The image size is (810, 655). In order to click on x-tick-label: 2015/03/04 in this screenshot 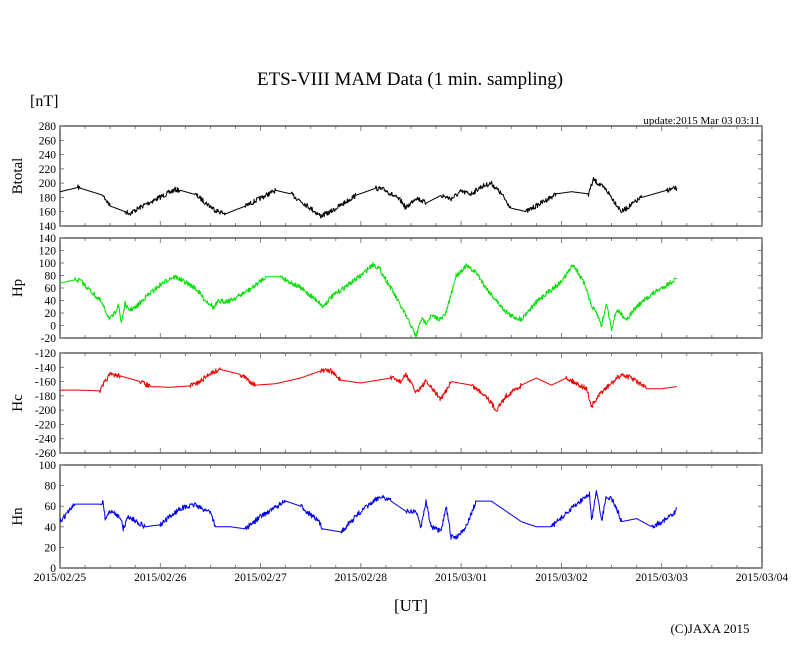, I will do `click(762, 578)`.